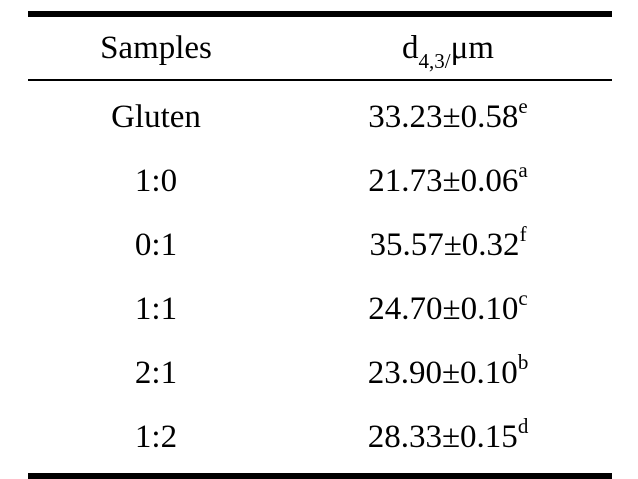 This screenshot has width=638, height=479. I want to click on sample-cell: 2:1, so click(156, 372).